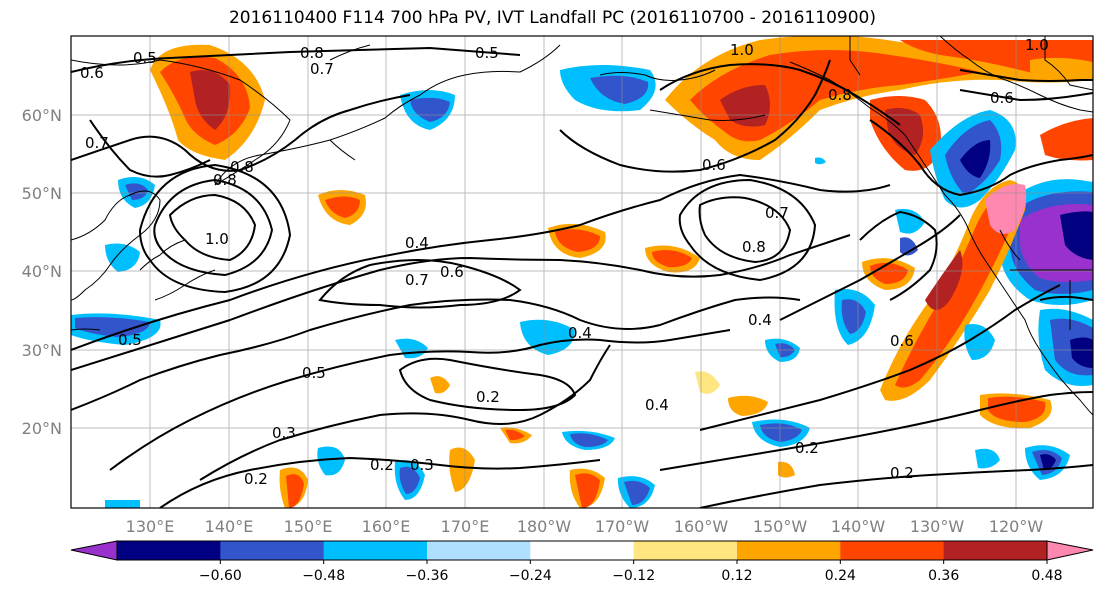  I want to click on lon-label: 160°E, so click(386, 526).